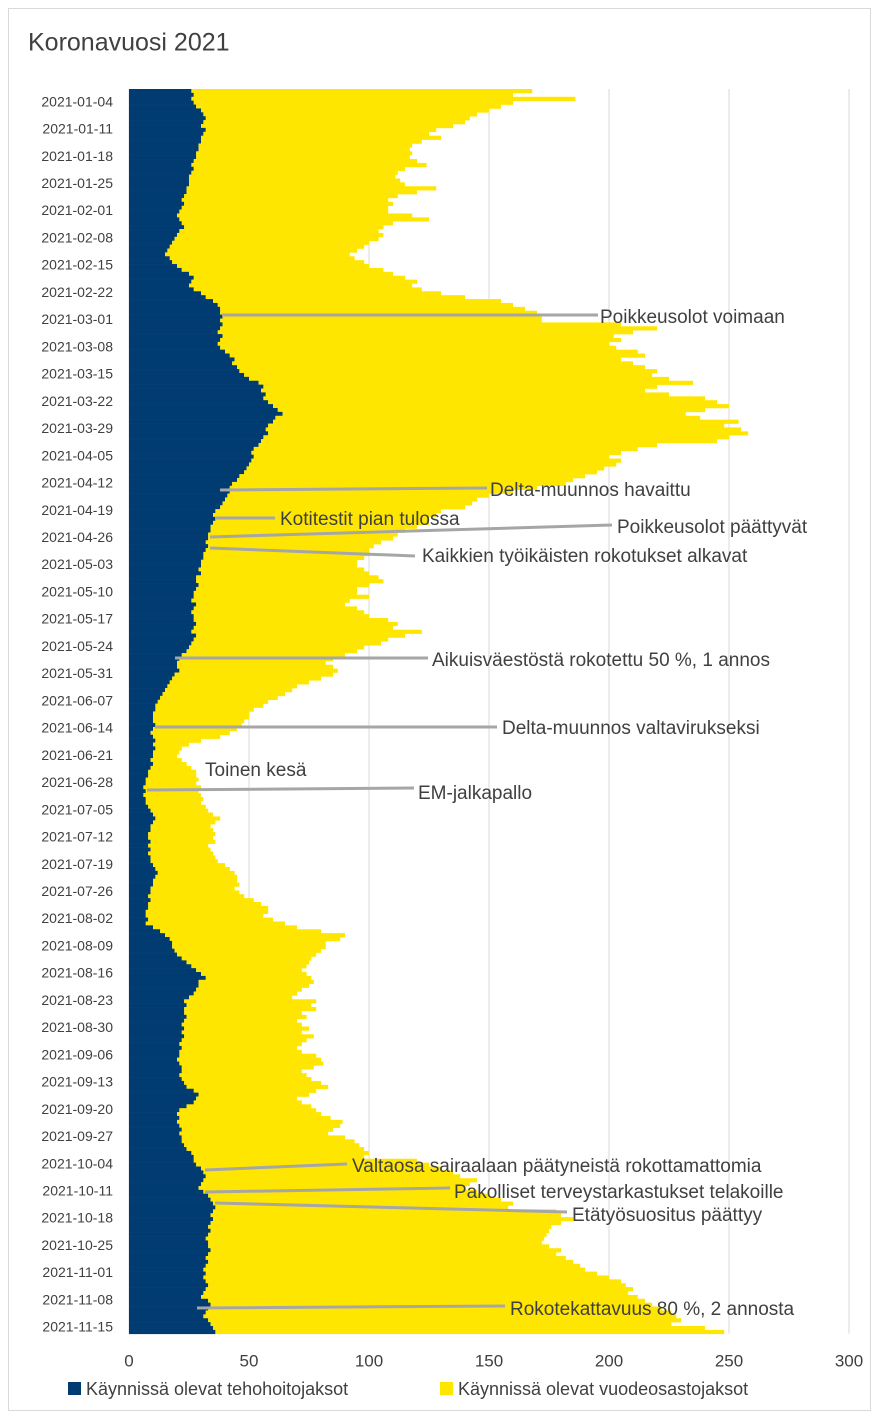 This screenshot has height=1418, width=872. What do you see at coordinates (129, 43) in the screenshot?
I see `chart-title: Koronavuosi 2021` at bounding box center [129, 43].